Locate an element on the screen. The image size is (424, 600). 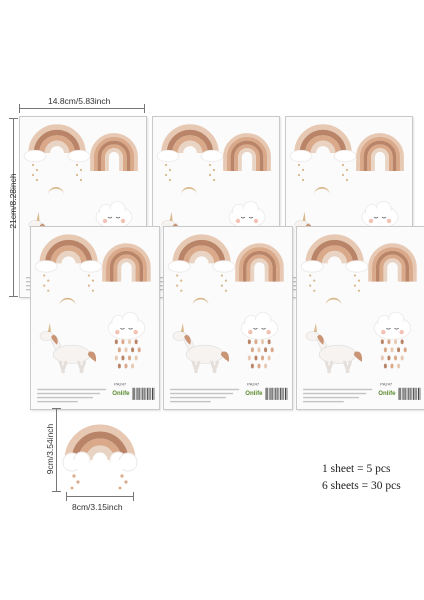
unicorn-mane is located at coordinates (54, 339).